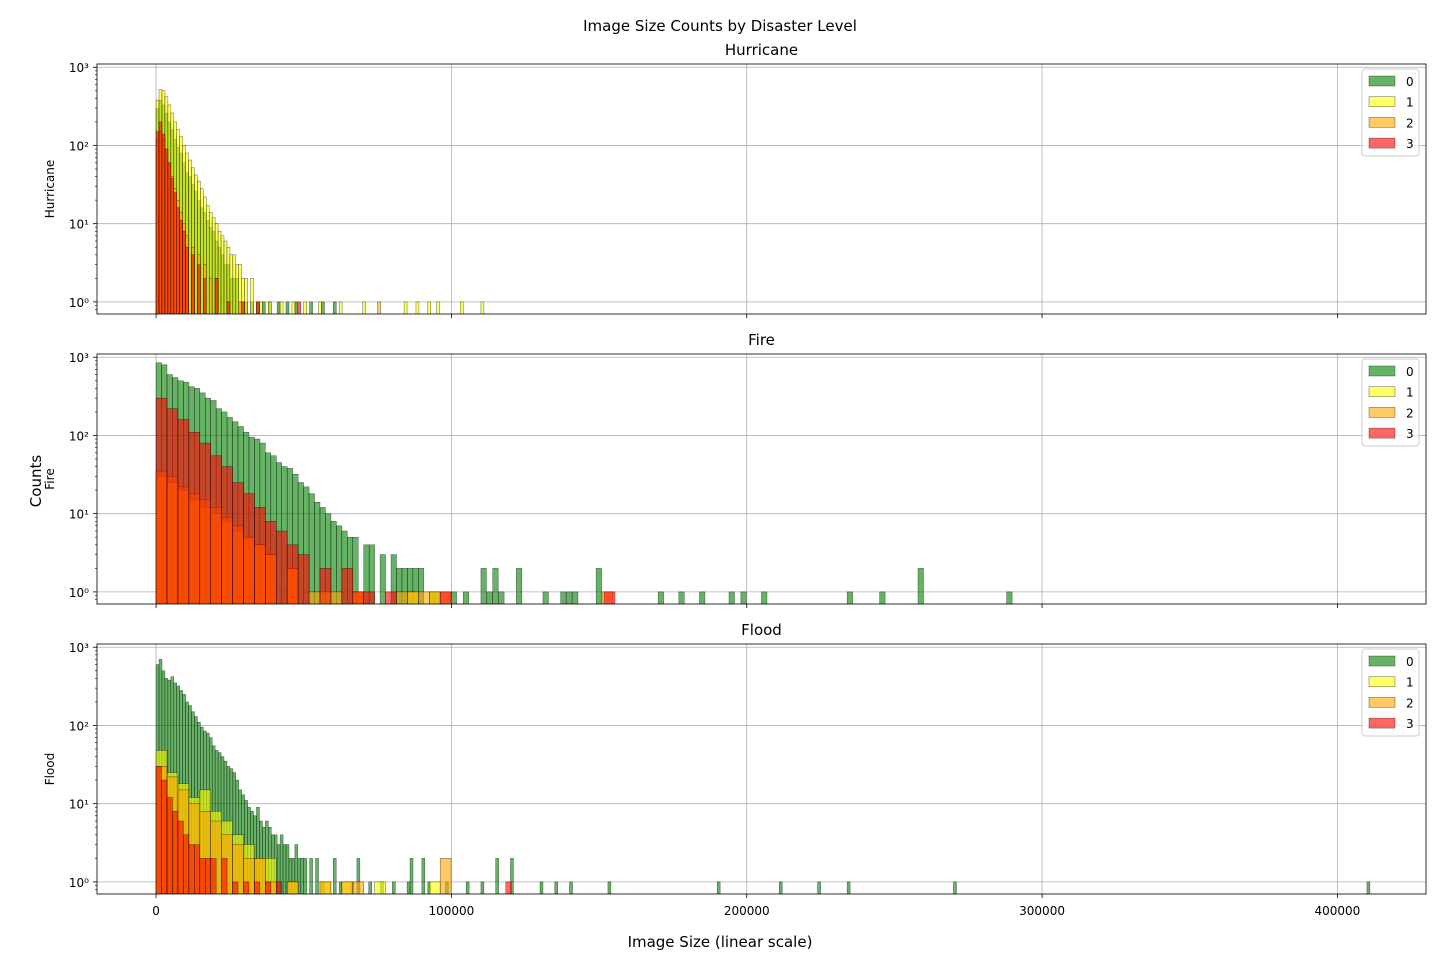  I want to click on legend-label: 1, so click(1410, 683).